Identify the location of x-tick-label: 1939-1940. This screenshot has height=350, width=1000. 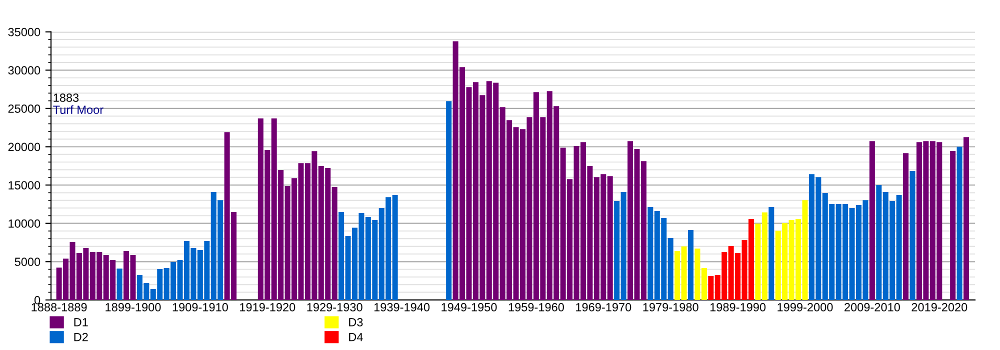
(402, 307).